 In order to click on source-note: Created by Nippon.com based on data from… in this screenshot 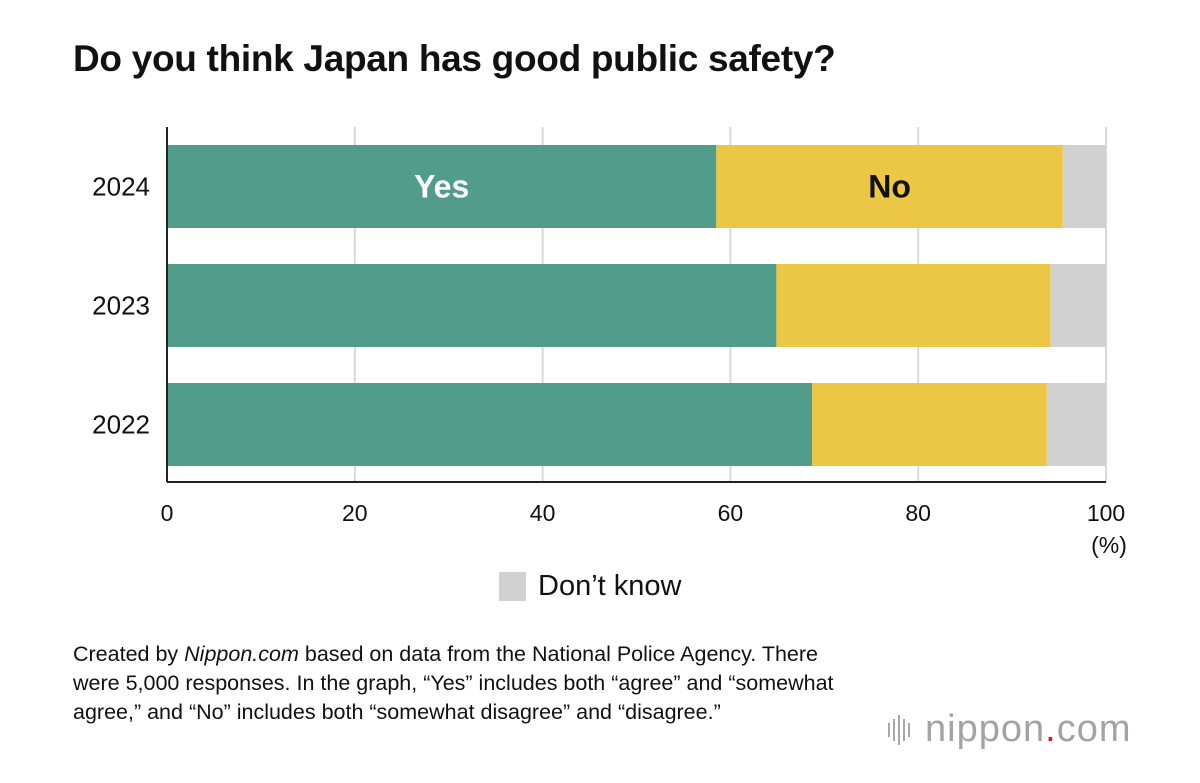, I will do `click(468, 683)`.